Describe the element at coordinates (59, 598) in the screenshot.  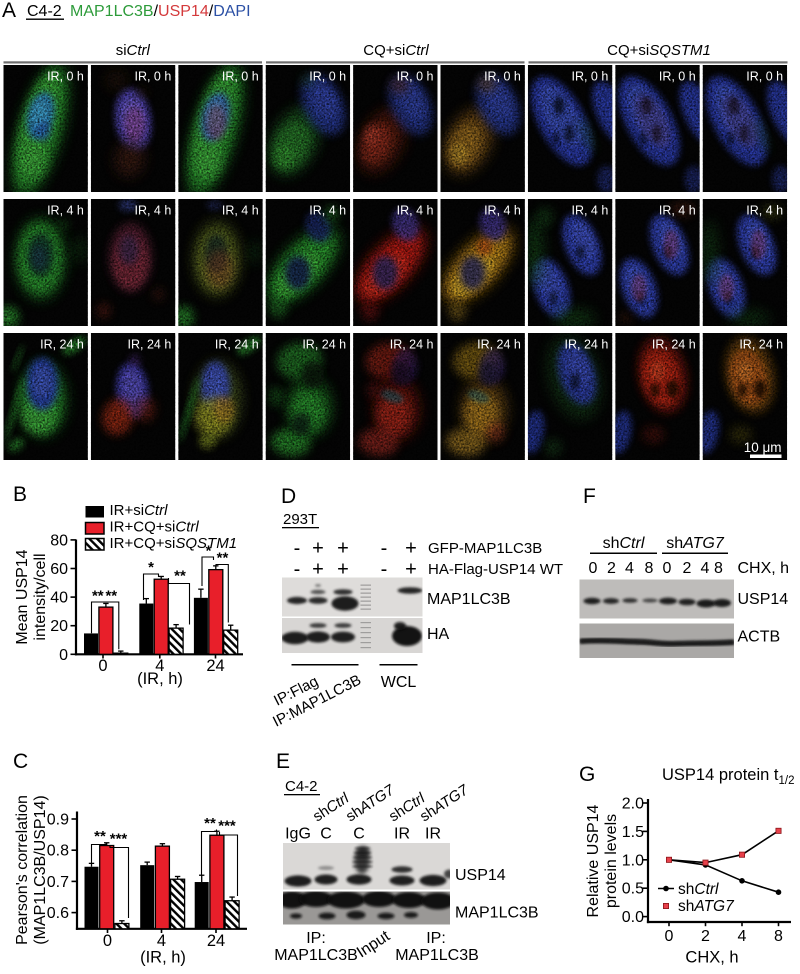
I see `svg-text: 40` at that location.